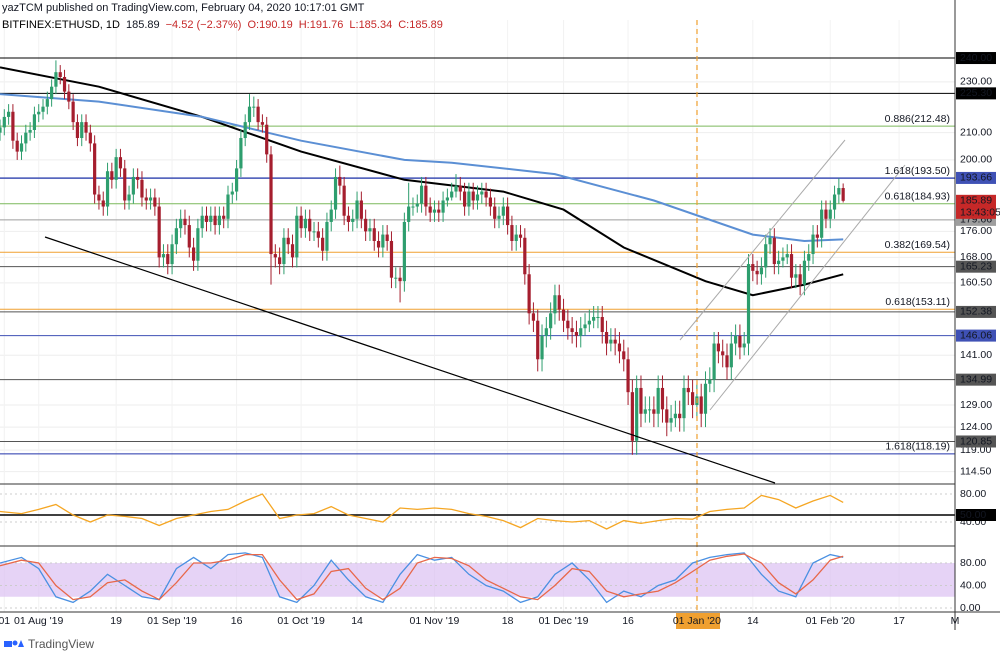 The height and width of the screenshot is (660, 1000). I want to click on x-tick-label: 18, so click(508, 621).